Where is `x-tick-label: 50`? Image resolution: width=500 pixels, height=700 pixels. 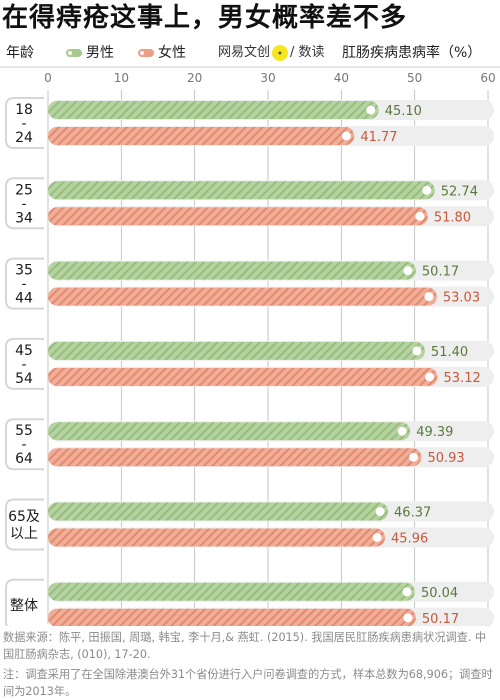 x-tick-label: 50 is located at coordinates (414, 78).